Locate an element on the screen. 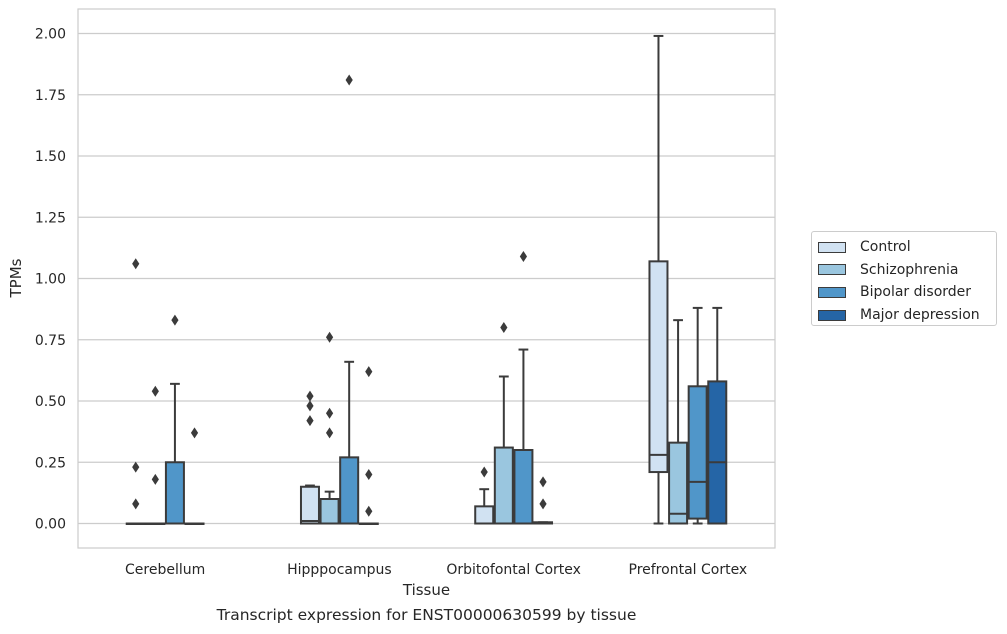 The height and width of the screenshot is (634, 1007). y-axis-label: TPMs is located at coordinates (16, 278).